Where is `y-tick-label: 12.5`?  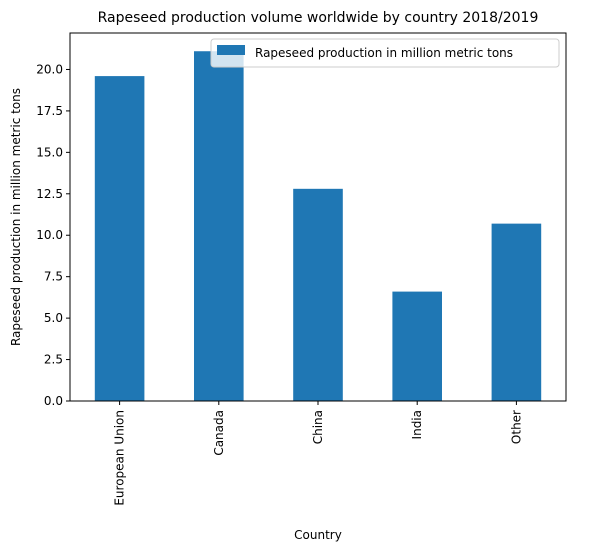
y-tick-label: 12.5 is located at coordinates (49, 194).